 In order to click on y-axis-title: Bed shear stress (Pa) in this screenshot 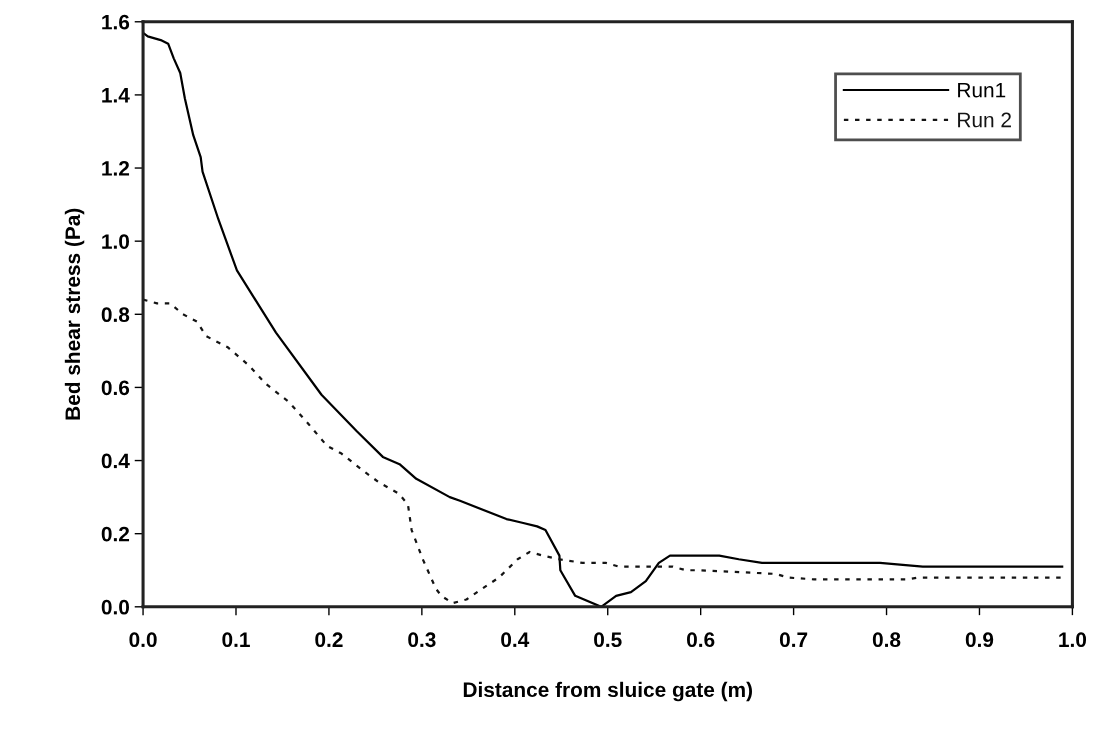, I will do `click(74, 314)`.